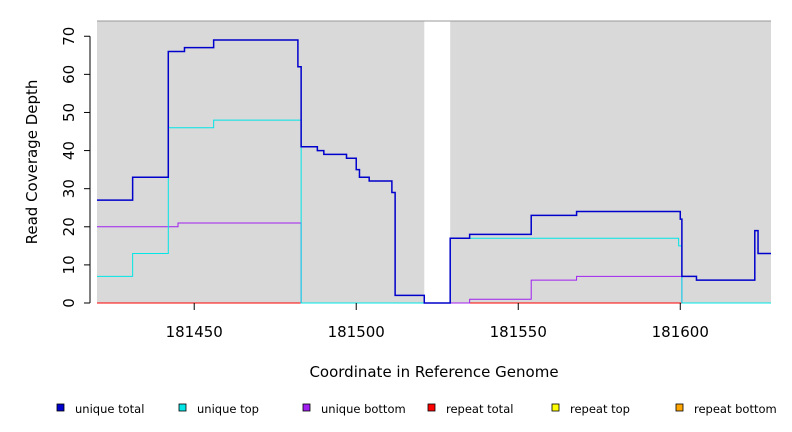  Describe the element at coordinates (437, 162) in the screenshot. I see `gap-region` at that location.